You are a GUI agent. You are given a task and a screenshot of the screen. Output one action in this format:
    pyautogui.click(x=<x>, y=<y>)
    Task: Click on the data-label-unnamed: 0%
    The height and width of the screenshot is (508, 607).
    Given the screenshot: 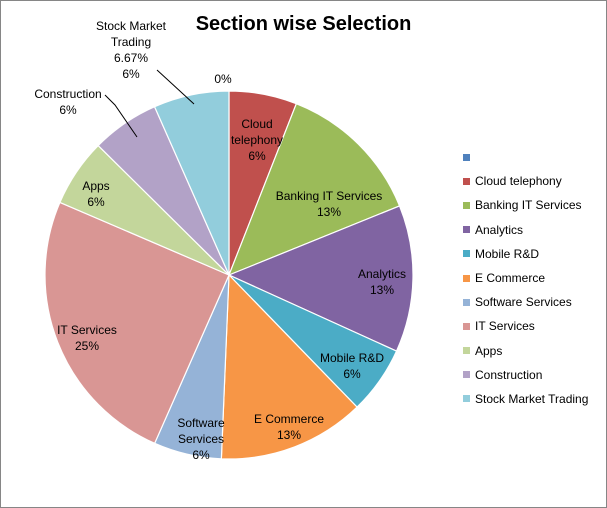 What is the action you would take?
    pyautogui.click(x=223, y=79)
    